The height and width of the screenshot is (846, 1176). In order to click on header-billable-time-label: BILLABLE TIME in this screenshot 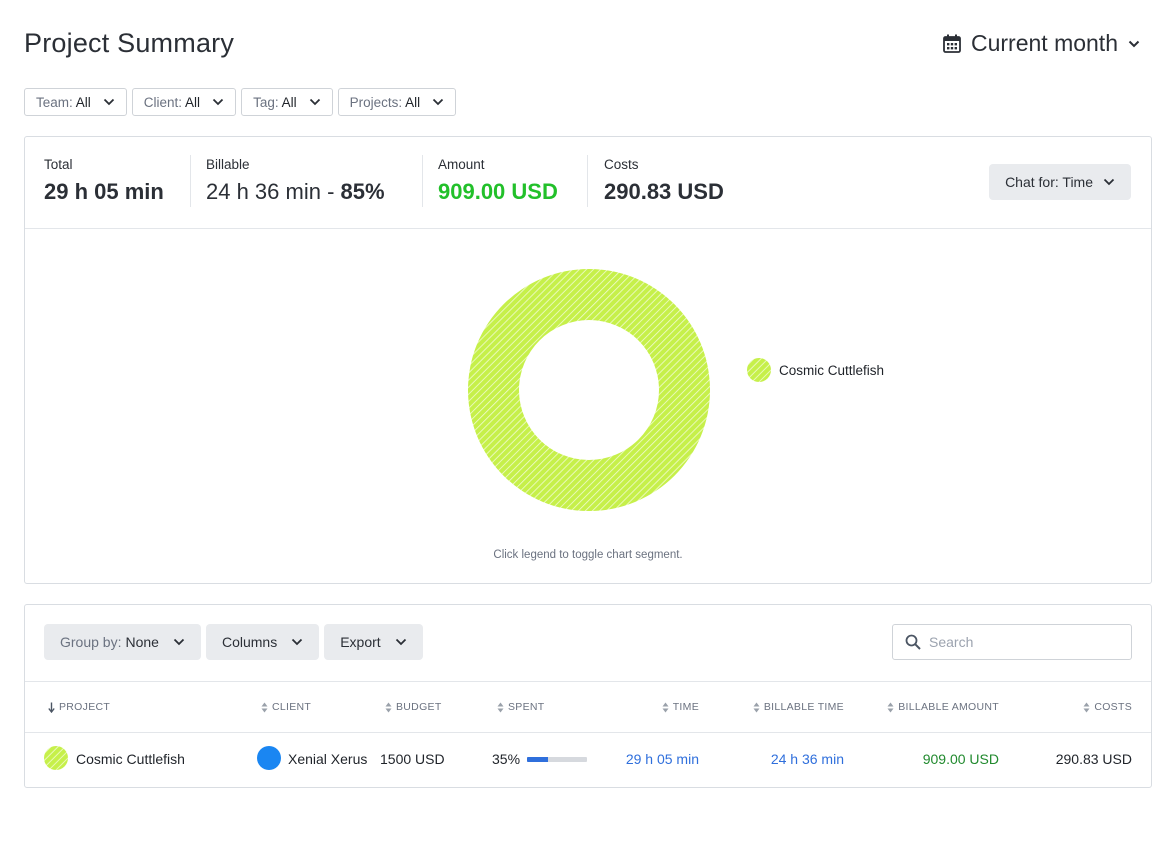, I will do `click(803, 707)`.